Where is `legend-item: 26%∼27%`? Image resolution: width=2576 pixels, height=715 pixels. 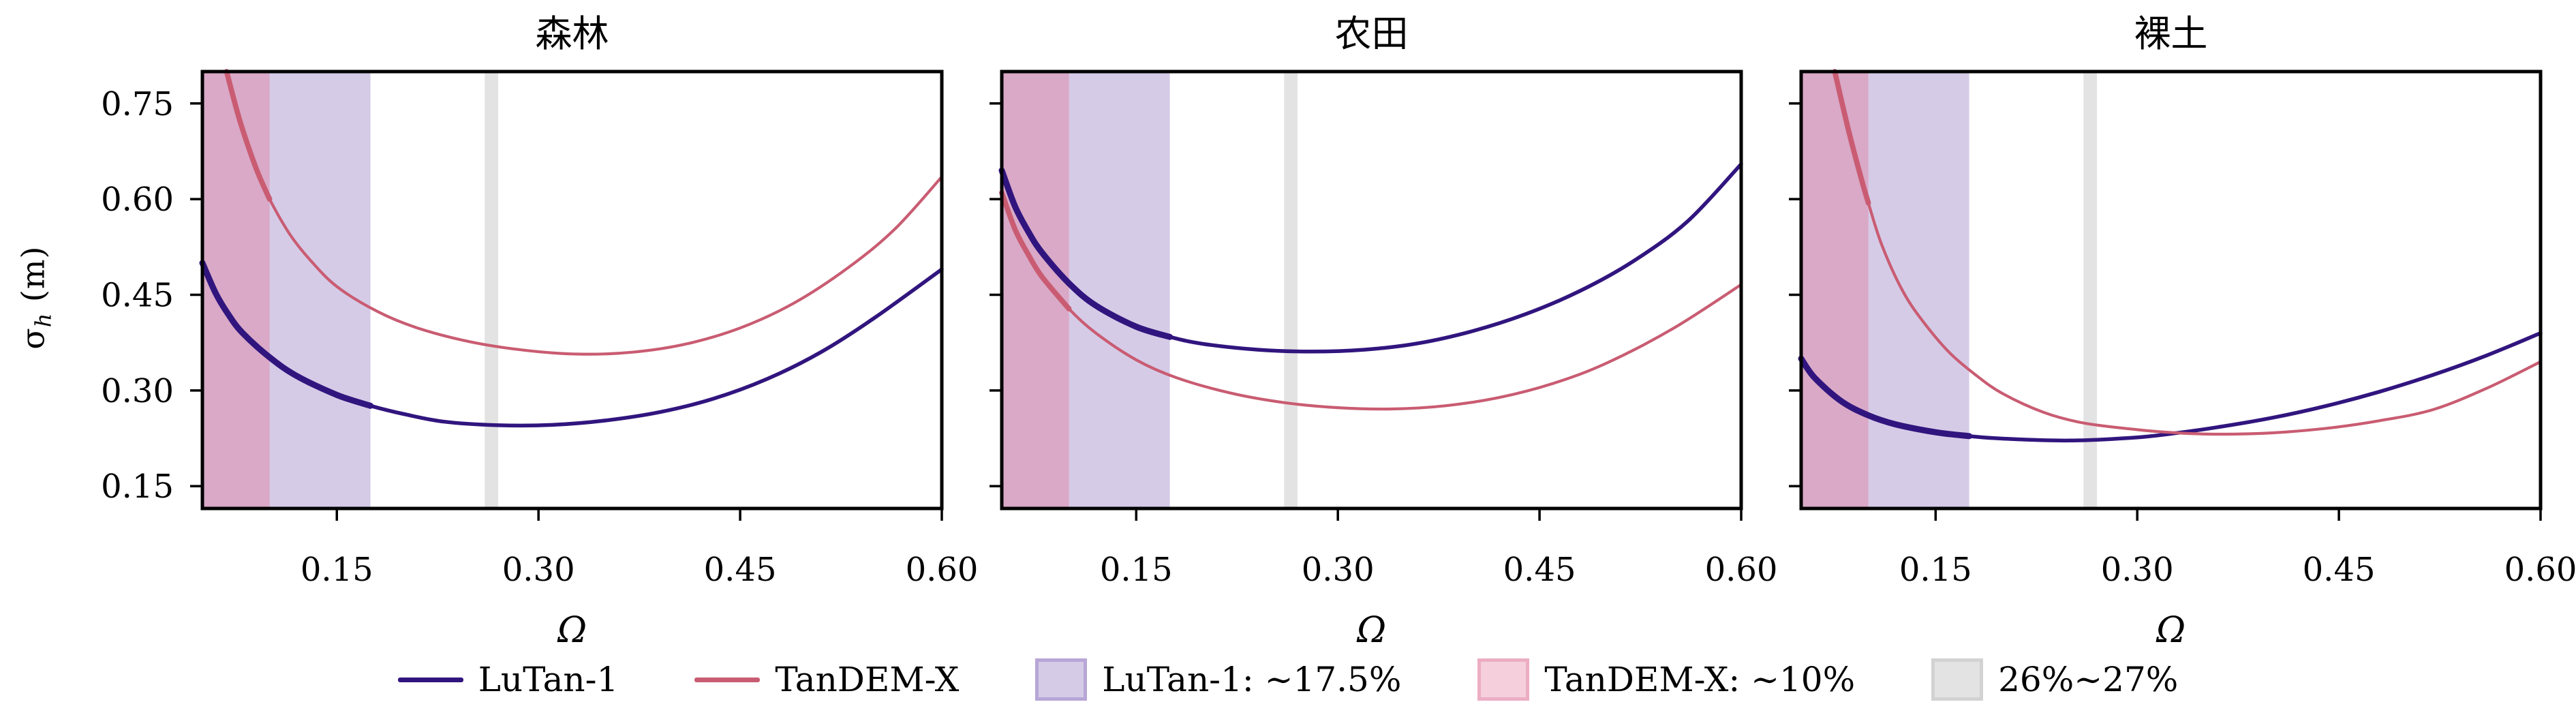 legend-item: 26%∼27% is located at coordinates (2054, 679).